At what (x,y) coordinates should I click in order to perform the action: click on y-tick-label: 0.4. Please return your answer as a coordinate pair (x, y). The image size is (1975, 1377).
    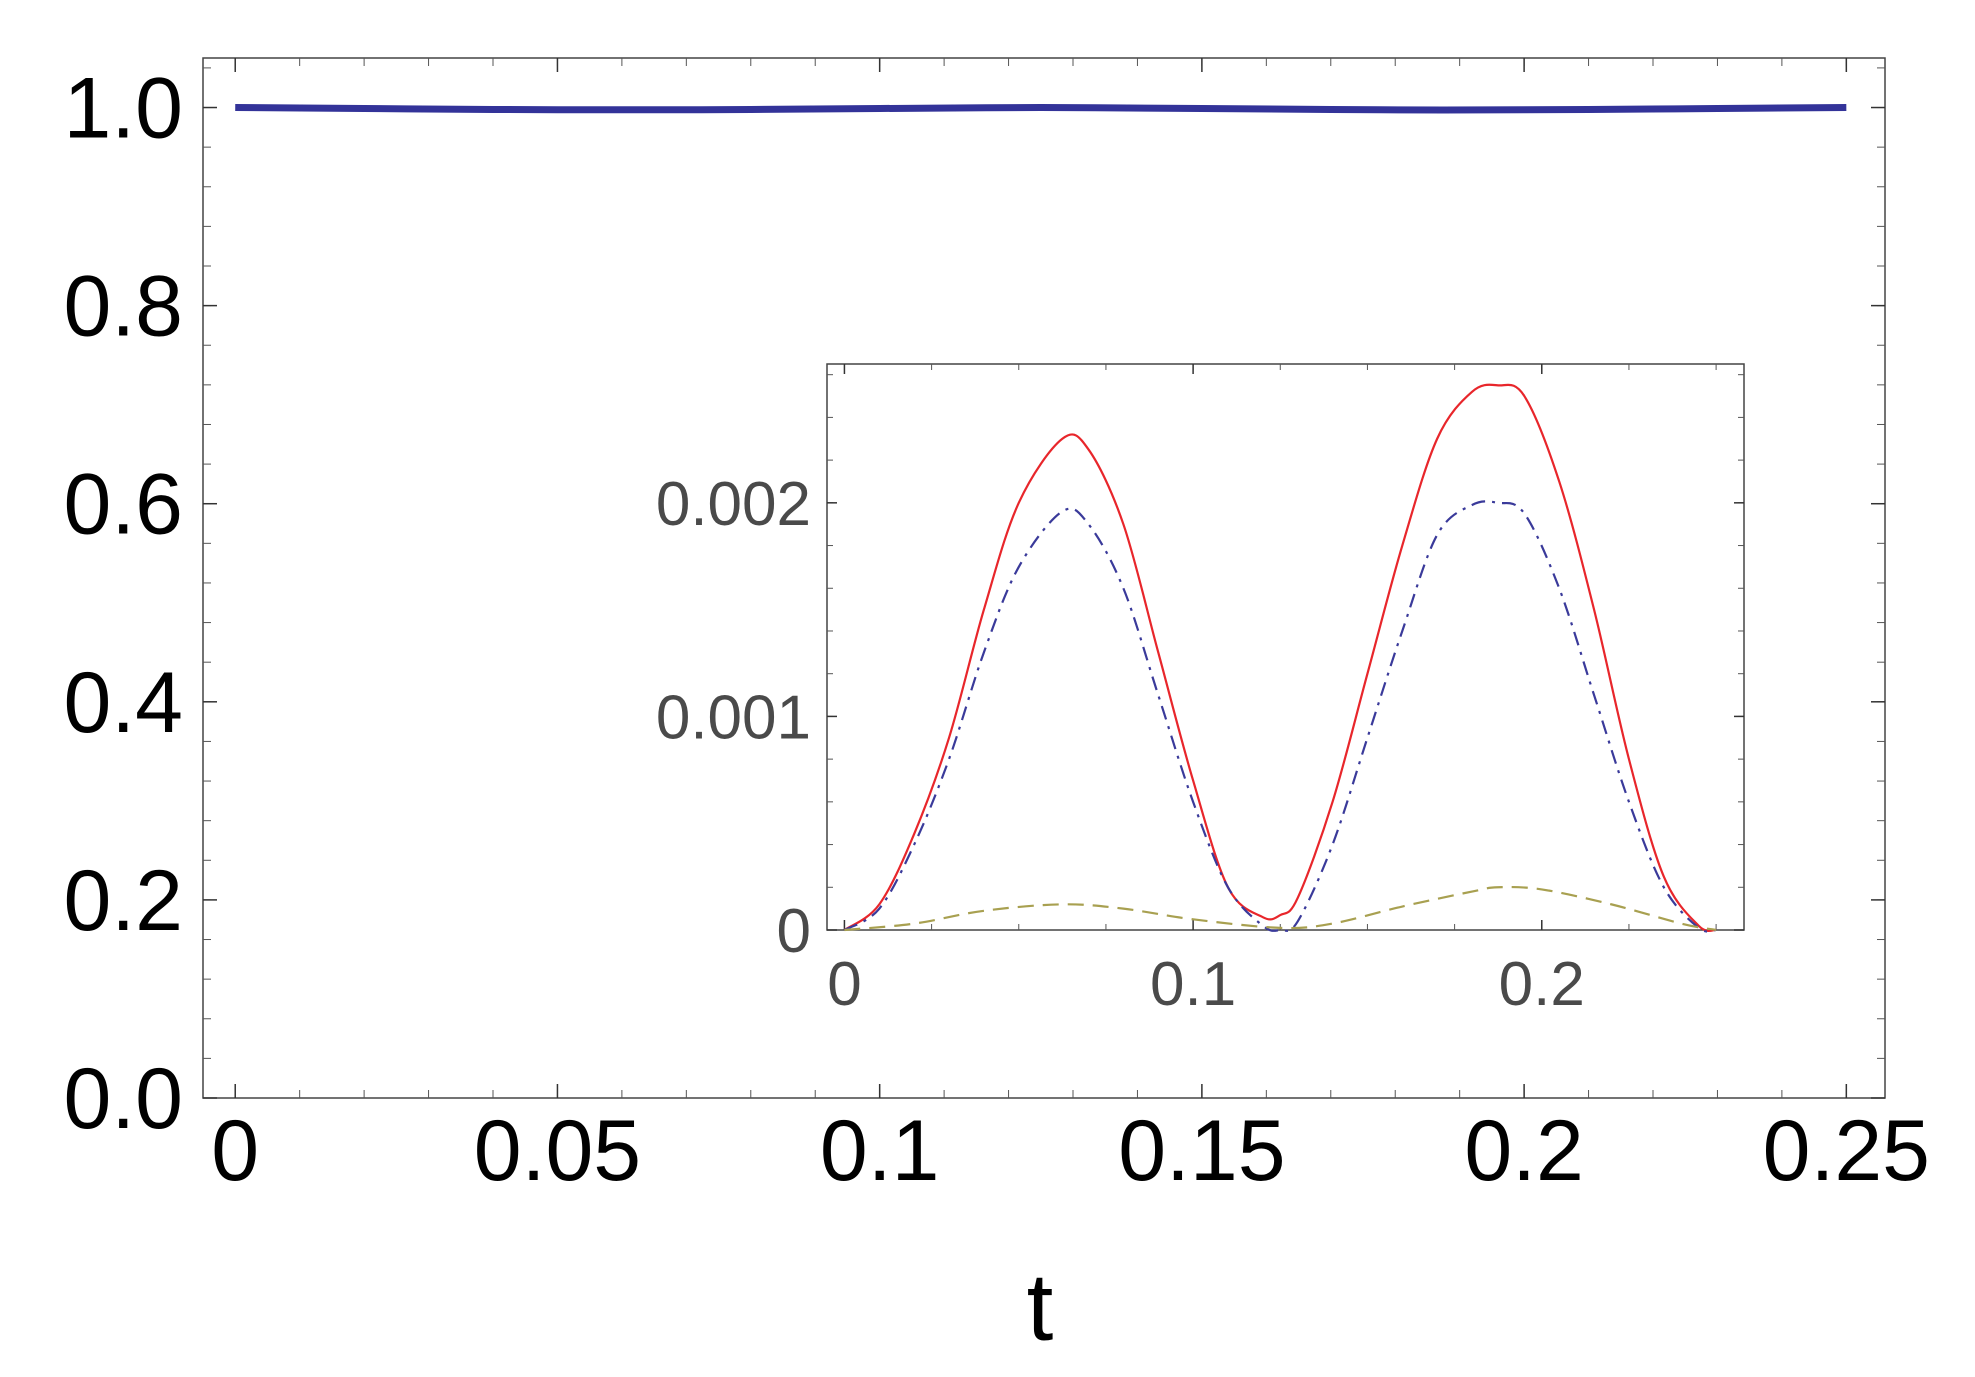
    Looking at the image, I should click on (123, 703).